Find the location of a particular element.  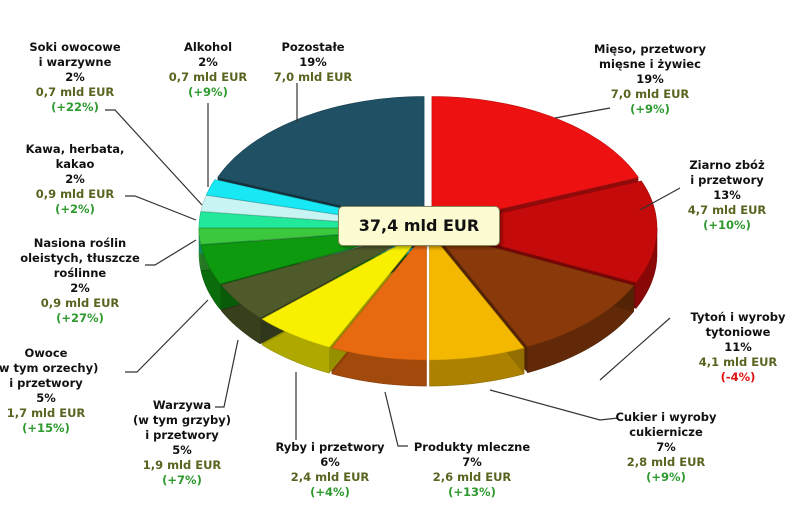

label-percent: 13% is located at coordinates (727, 195).